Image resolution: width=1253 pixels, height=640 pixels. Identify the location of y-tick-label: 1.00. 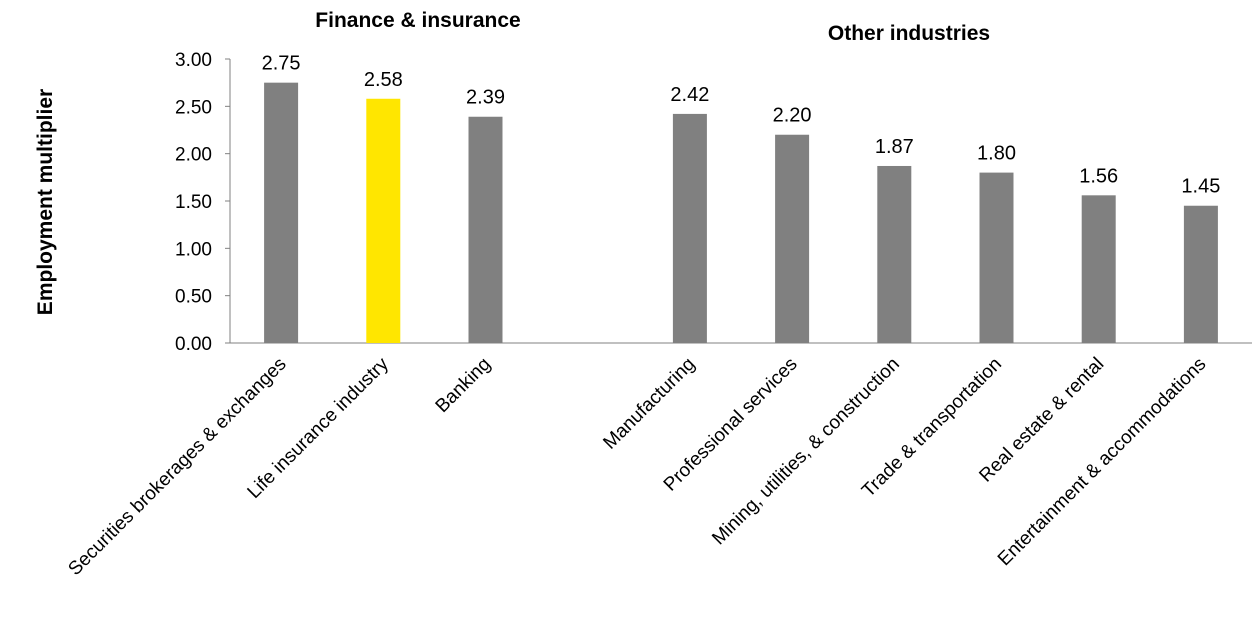
(193, 249).